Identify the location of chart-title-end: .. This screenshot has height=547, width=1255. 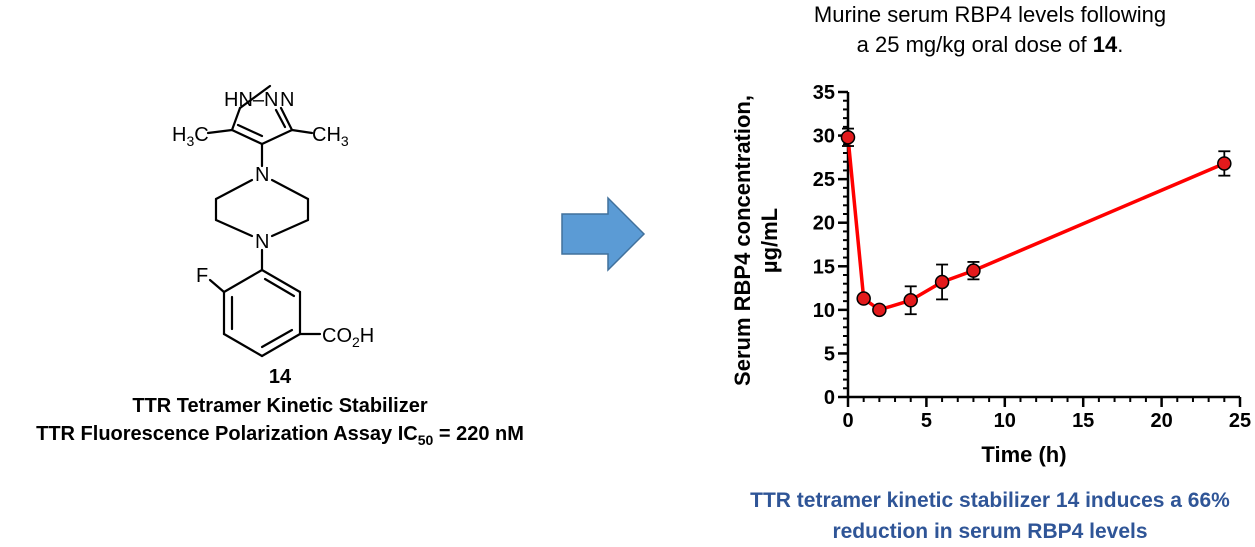
(1120, 44).